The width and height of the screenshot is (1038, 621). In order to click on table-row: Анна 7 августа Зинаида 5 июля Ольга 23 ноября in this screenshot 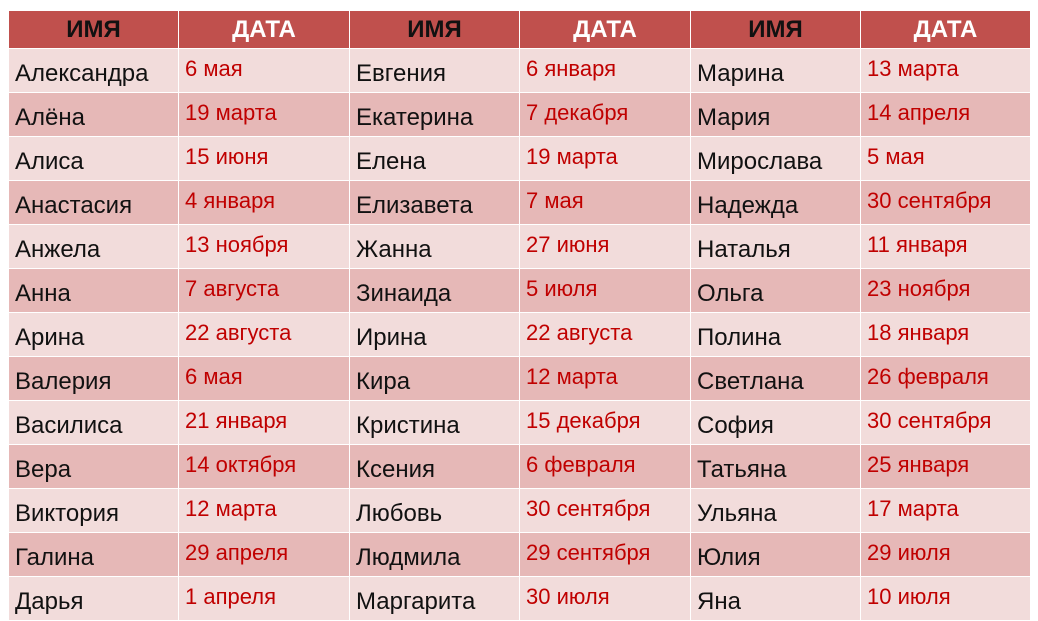, I will do `click(519, 290)`.